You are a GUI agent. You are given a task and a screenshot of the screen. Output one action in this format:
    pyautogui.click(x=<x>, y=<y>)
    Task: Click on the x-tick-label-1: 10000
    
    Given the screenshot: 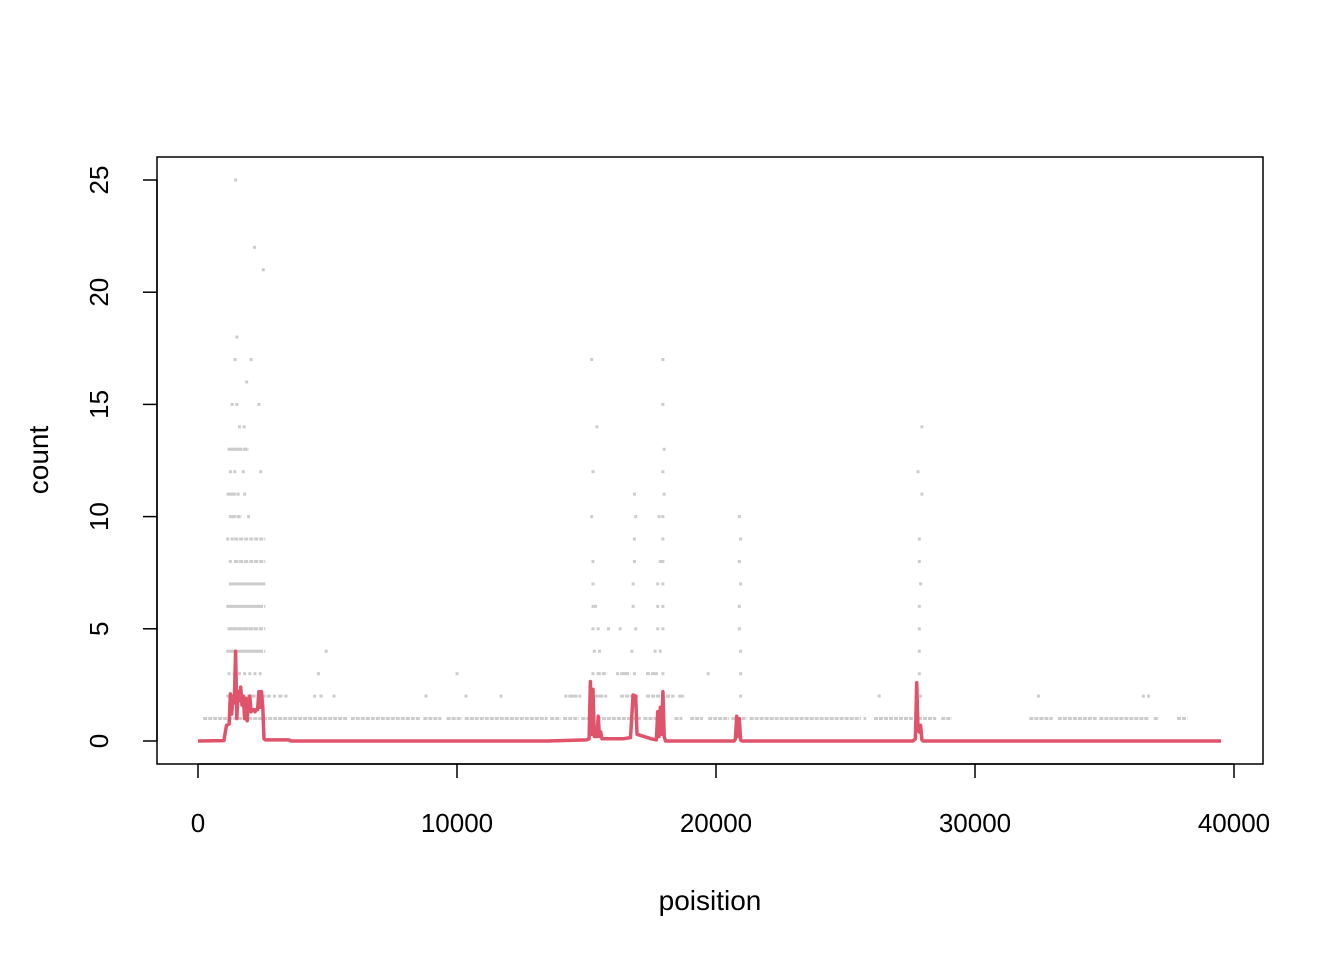 What is the action you would take?
    pyautogui.click(x=457, y=823)
    